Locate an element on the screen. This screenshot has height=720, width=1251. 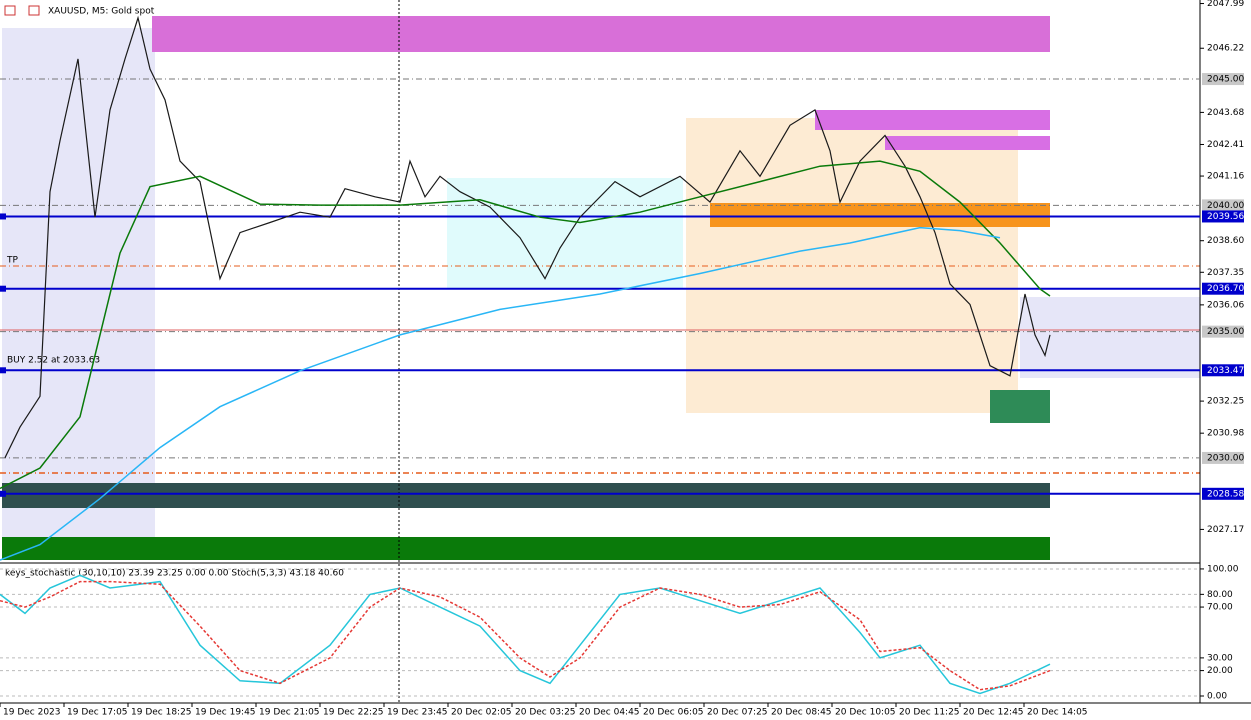
level-label: 2030.00 is located at coordinates (1225, 458).